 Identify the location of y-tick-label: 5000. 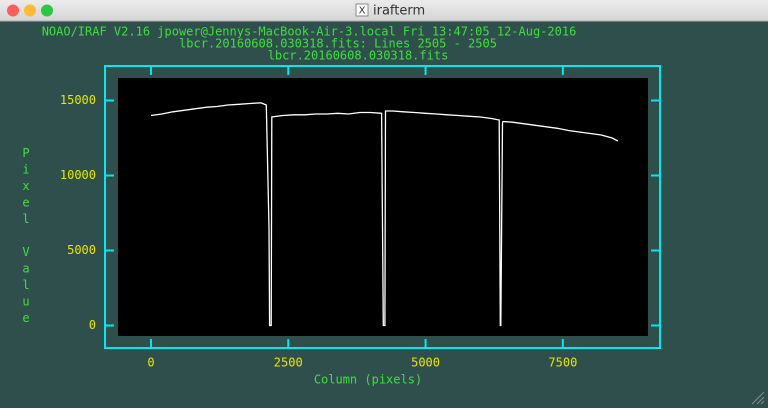
(81, 250).